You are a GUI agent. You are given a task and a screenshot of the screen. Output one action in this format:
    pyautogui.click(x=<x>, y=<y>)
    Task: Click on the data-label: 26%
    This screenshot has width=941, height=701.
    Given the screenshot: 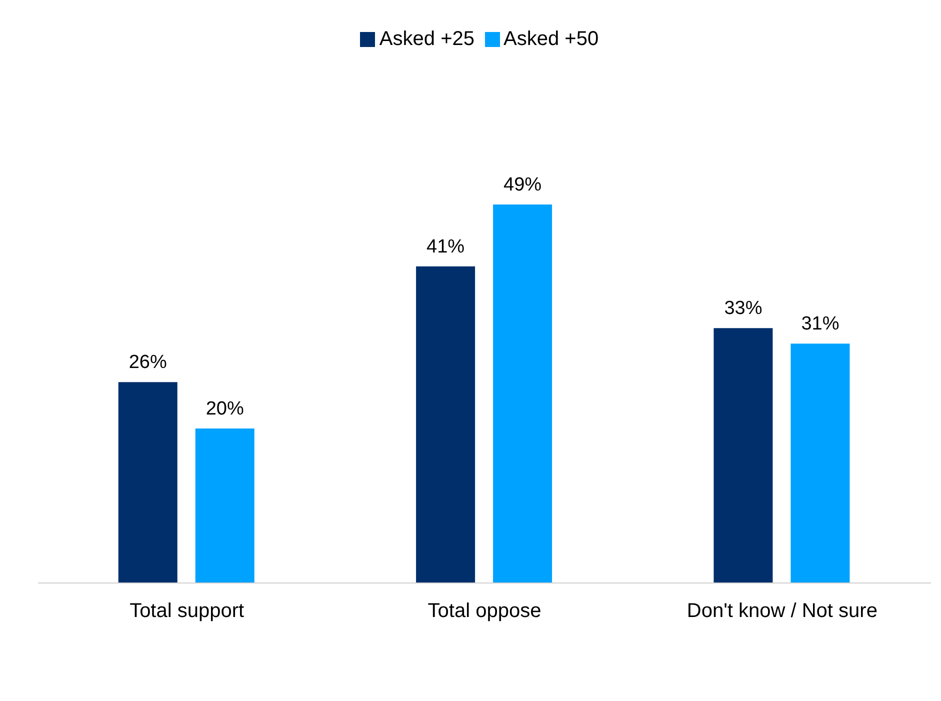 What is the action you would take?
    pyautogui.click(x=147, y=363)
    